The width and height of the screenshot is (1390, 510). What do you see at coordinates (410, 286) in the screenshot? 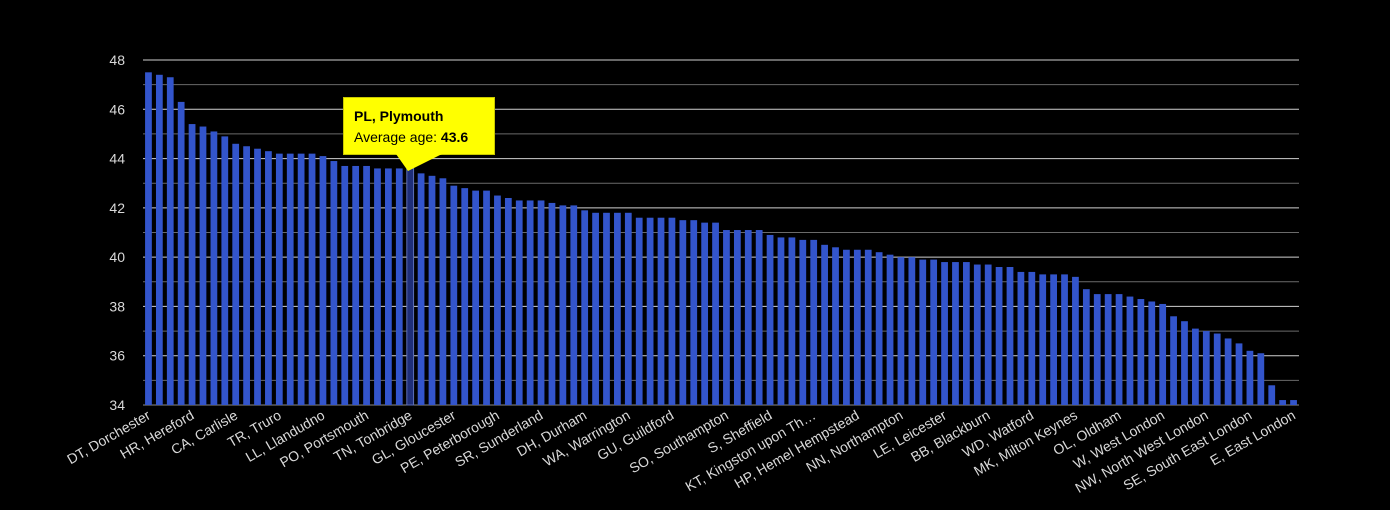
I see `bar-highlighted` at bounding box center [410, 286].